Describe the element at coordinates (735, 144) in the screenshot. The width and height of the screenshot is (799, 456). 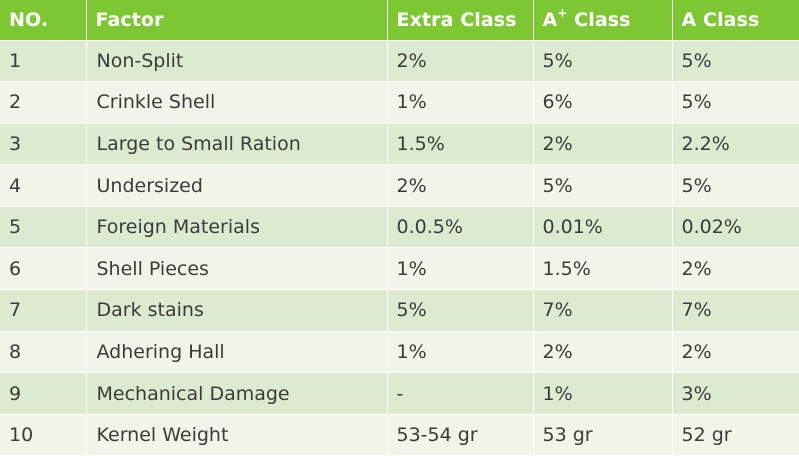
I see `cell-a-class: 2.2%` at that location.